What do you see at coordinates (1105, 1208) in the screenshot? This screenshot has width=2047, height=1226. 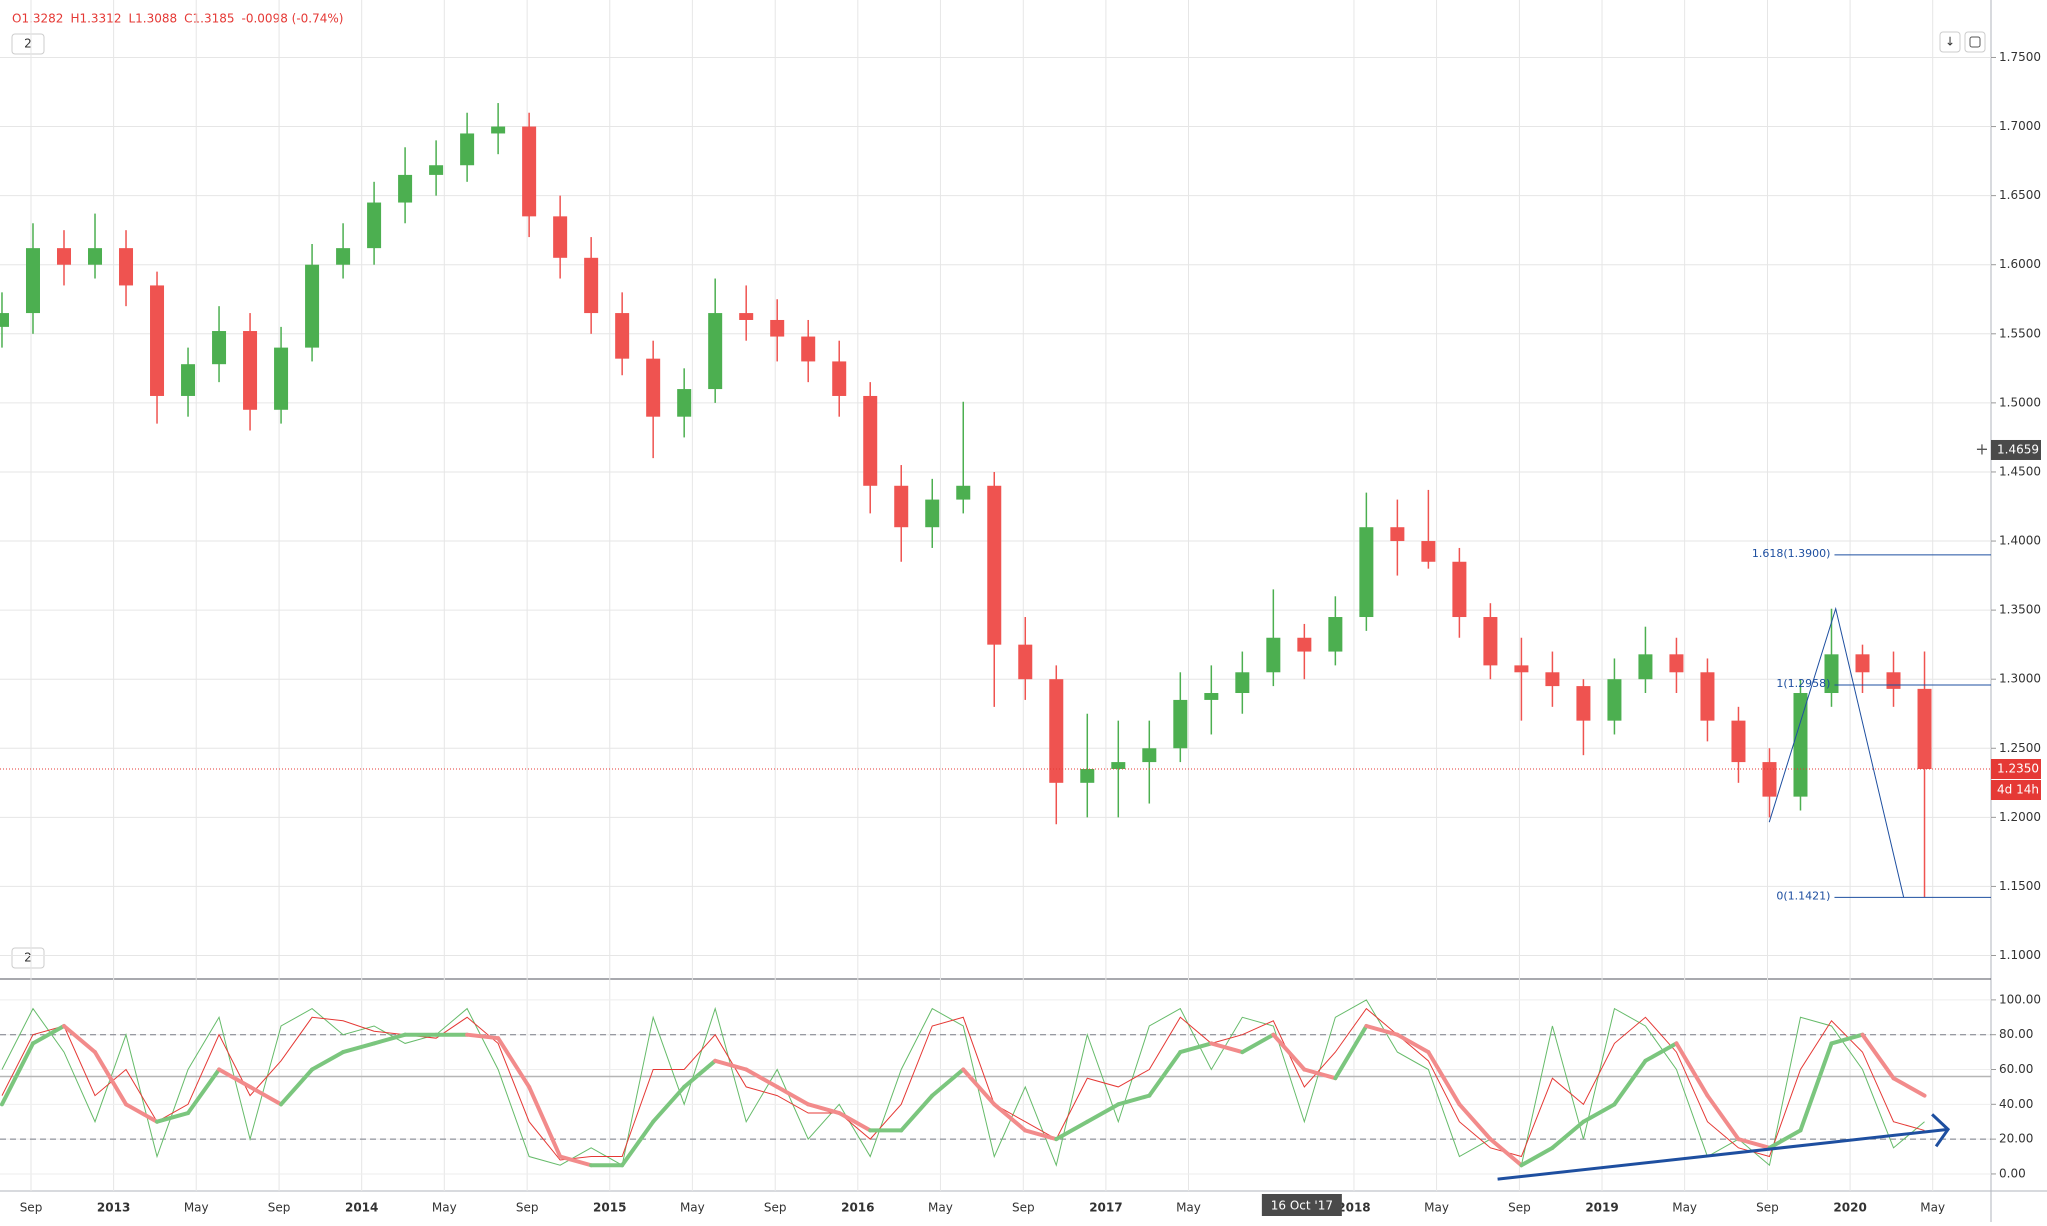 I see `x-tick-label: 2017` at bounding box center [1105, 1208].